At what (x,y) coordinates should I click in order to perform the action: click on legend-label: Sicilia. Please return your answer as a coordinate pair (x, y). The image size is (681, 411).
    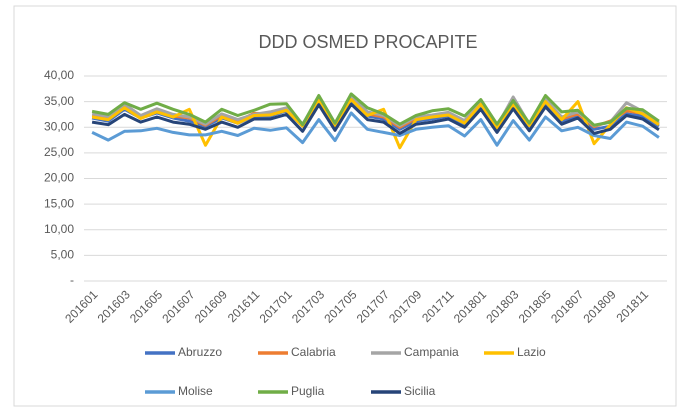
    Looking at the image, I should click on (420, 391).